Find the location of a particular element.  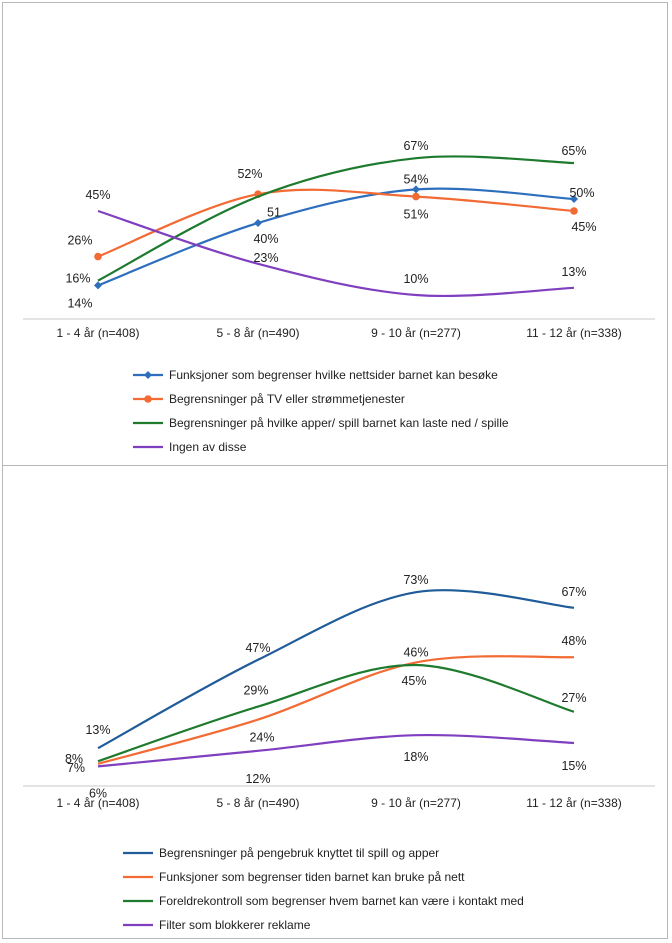

data-label: 50% is located at coordinates (581, 193).